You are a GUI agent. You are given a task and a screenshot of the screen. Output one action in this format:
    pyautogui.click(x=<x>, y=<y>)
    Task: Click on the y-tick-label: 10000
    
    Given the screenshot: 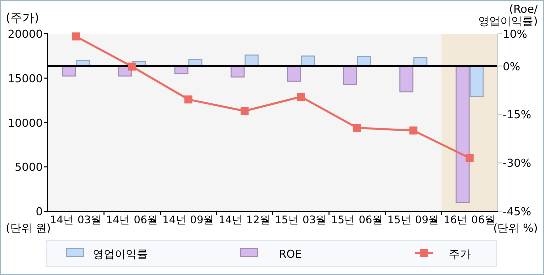 What is the action you would take?
    pyautogui.click(x=25, y=123)
    